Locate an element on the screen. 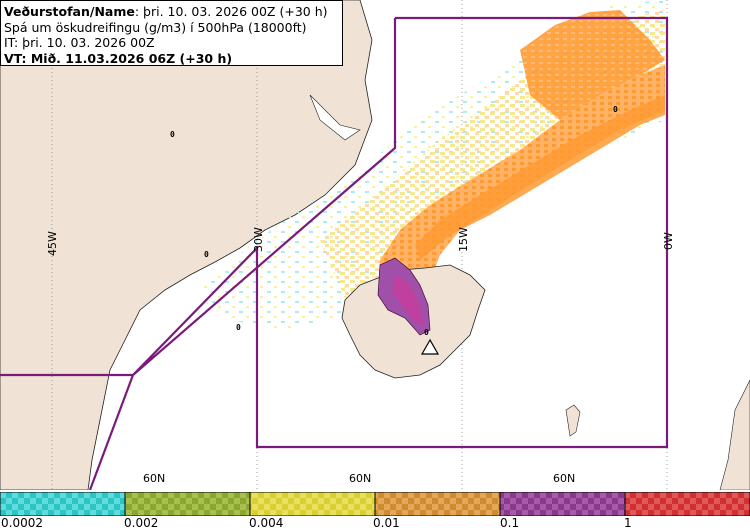  norway-coast-land is located at coordinates (734, 434).